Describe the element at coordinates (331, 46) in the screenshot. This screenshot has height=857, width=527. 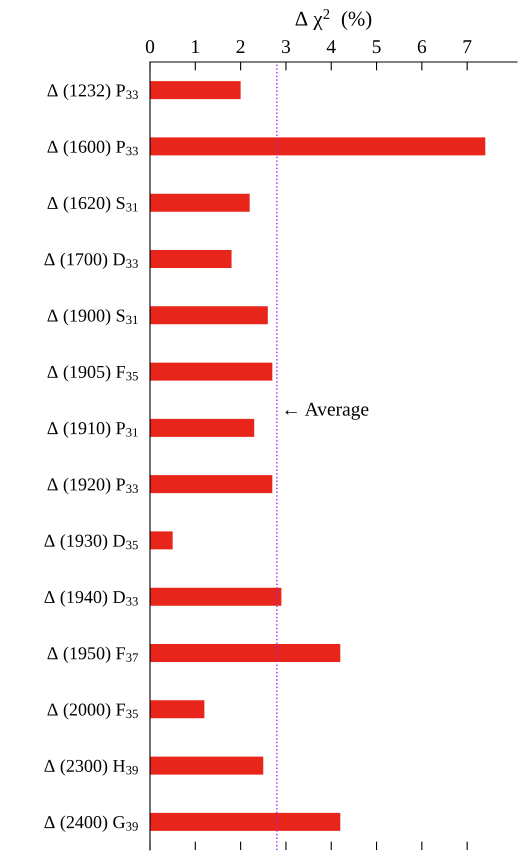
I see `x-tick-label: 4` at that location.